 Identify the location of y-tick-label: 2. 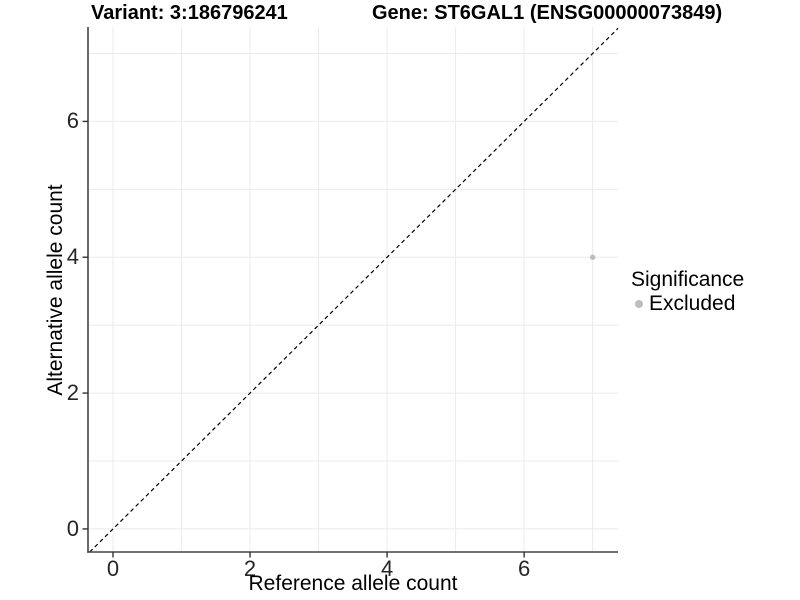
(72, 393).